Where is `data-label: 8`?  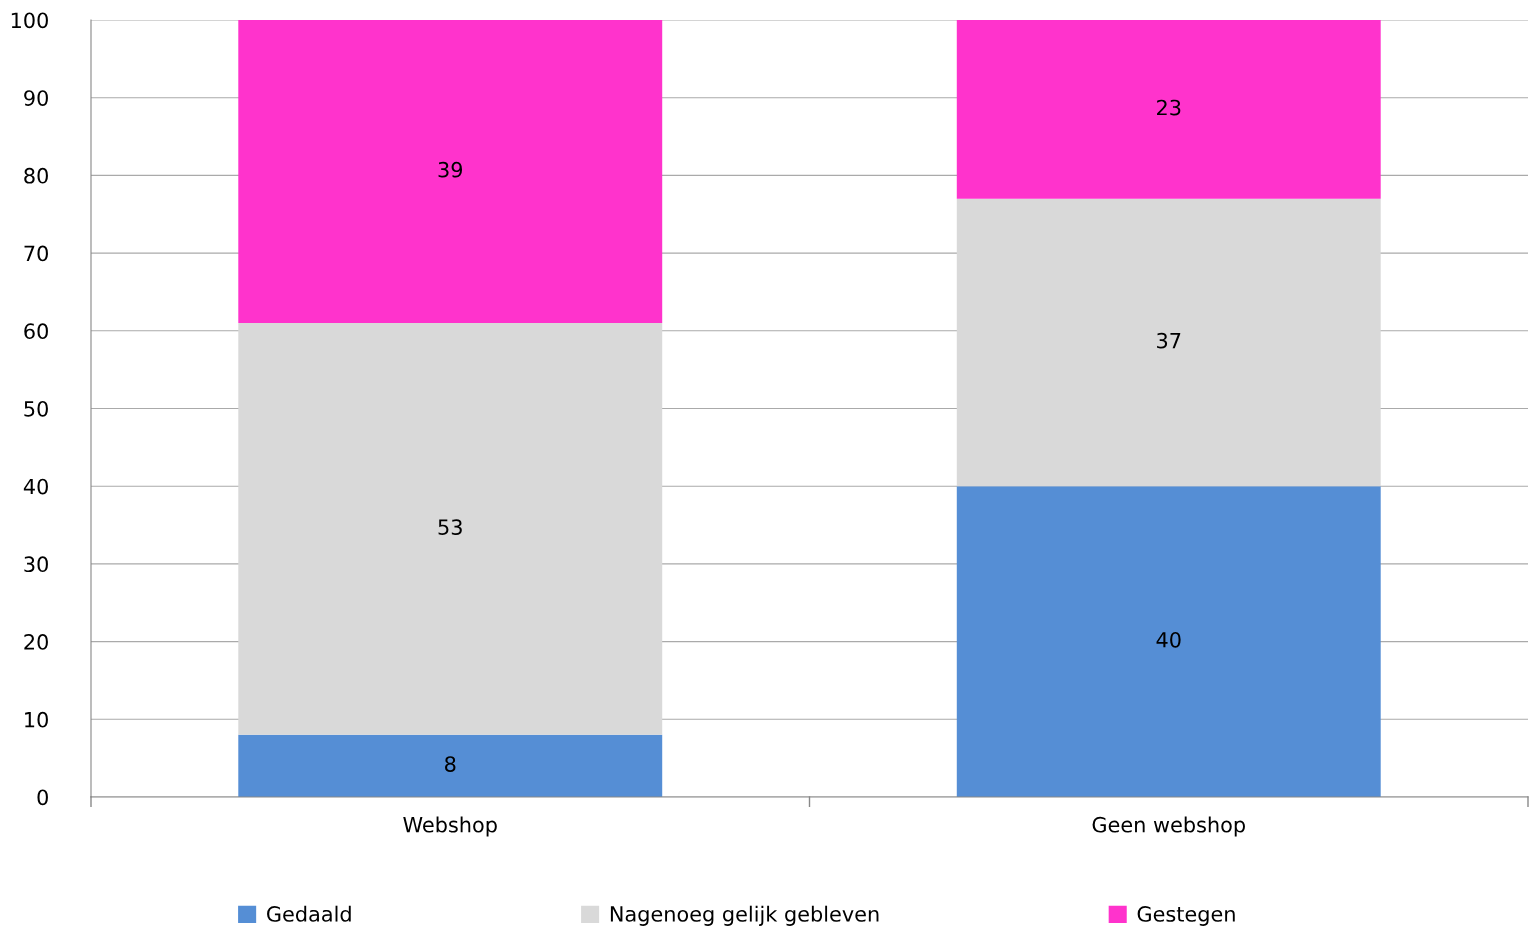
data-label: 8 is located at coordinates (450, 764).